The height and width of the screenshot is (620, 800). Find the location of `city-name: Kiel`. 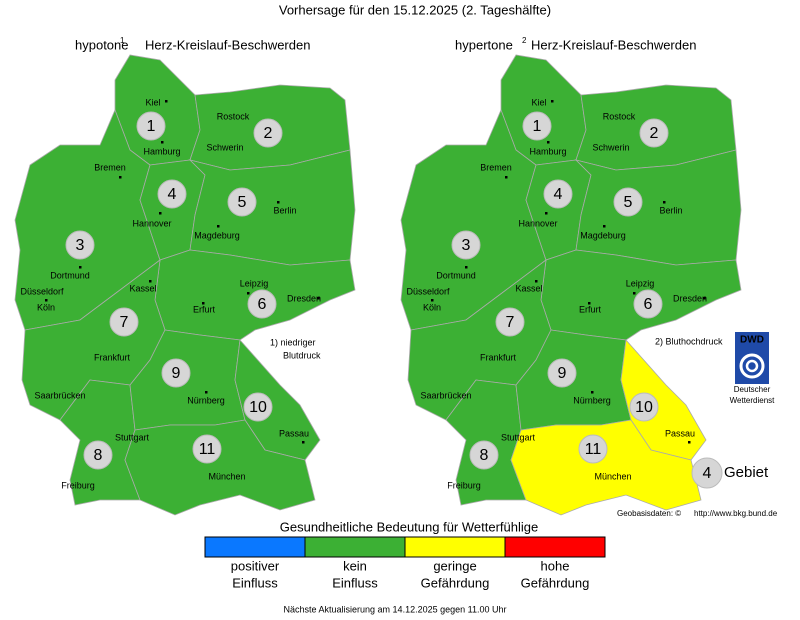

city-name: Kiel is located at coordinates (152, 102).